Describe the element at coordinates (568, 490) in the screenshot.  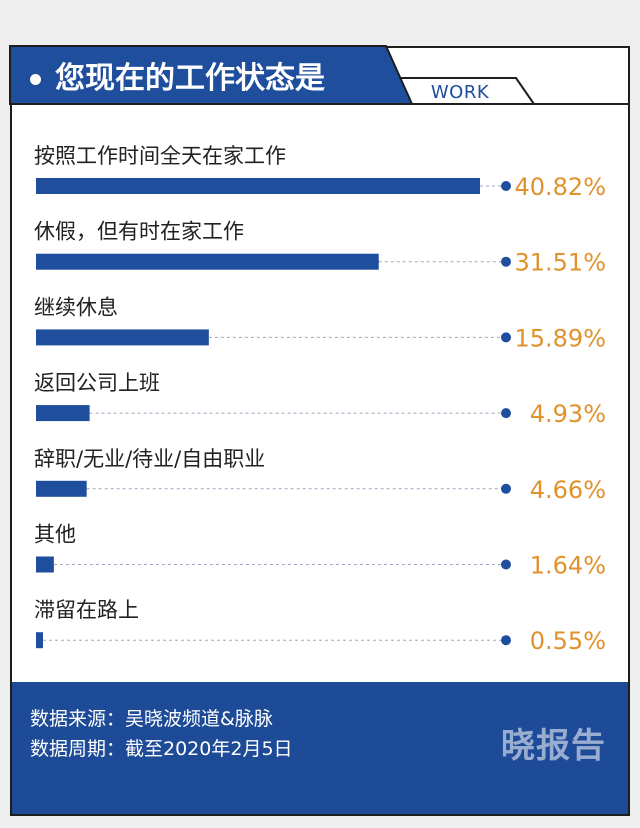
I see `value-label: 4.66%` at that location.